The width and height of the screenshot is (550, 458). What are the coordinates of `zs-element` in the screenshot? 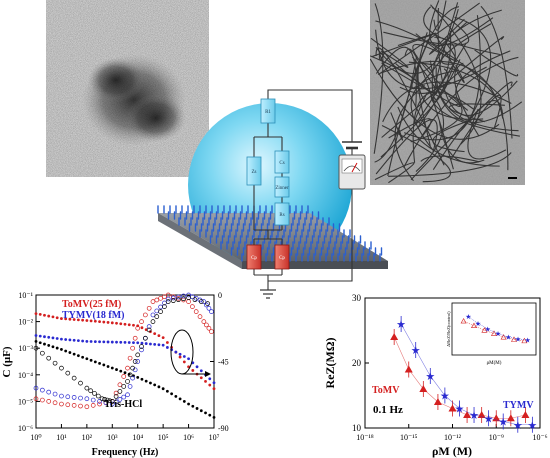 It's located at (254, 171).